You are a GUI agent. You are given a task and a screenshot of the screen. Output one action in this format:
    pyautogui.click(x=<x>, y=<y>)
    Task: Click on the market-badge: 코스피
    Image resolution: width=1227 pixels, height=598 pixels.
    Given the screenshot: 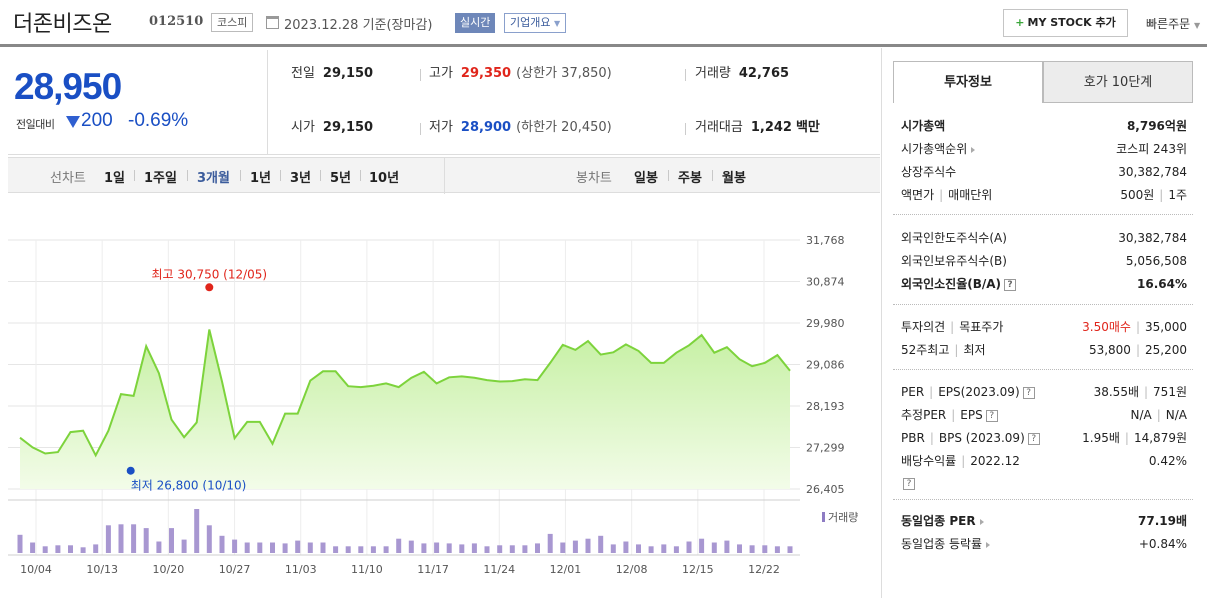 What is the action you would take?
    pyautogui.click(x=232, y=22)
    